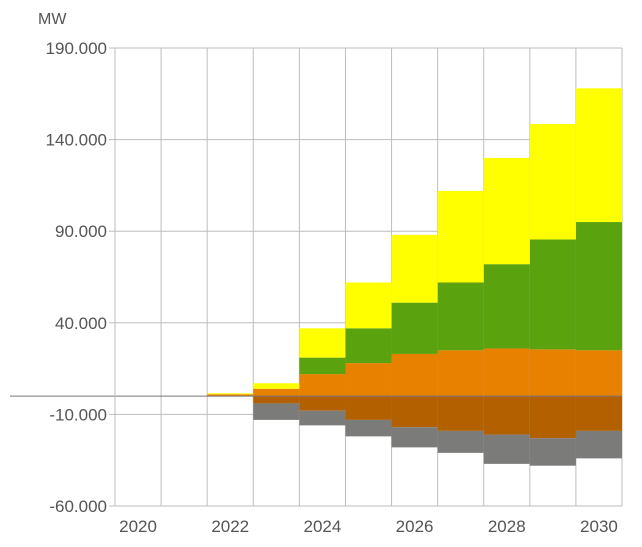  What do you see at coordinates (230, 526) in the screenshot?
I see `x-tick-label: 2022` at bounding box center [230, 526].